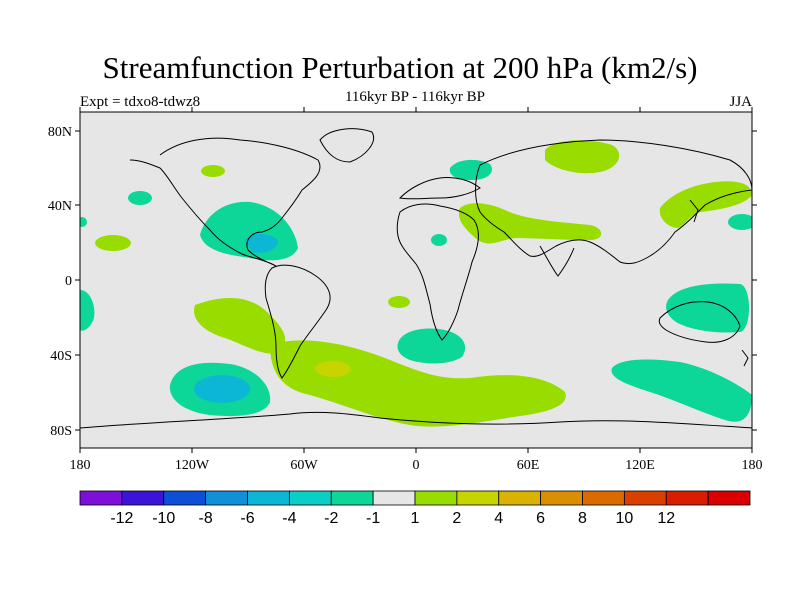 Image resolution: width=800 pixels, height=600 pixels. I want to click on lon-labels: 180 120W 60W 0 60E 120E 180, so click(416, 465).